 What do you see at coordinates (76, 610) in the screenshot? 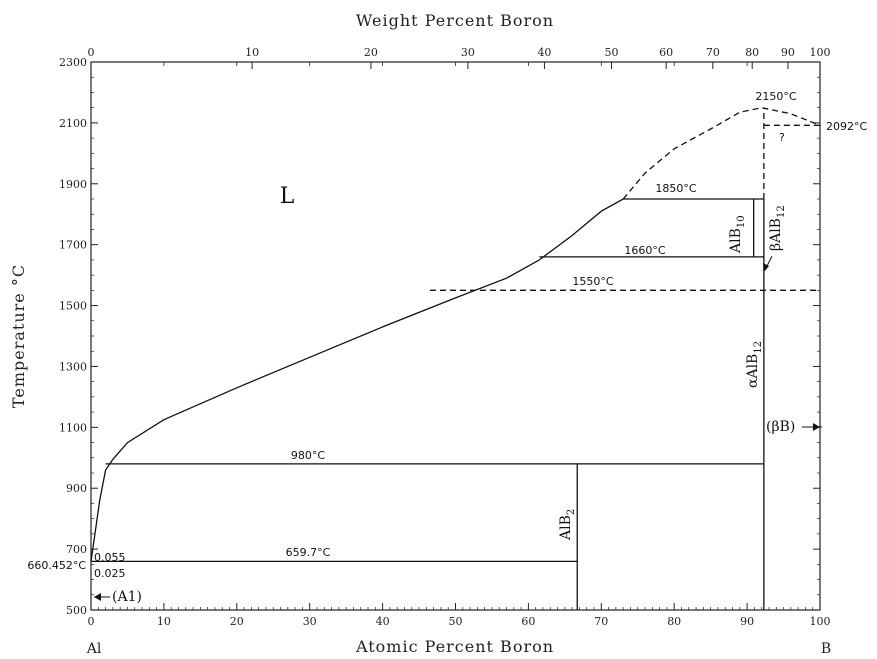
I see `y-tick-label: 500` at bounding box center [76, 610].